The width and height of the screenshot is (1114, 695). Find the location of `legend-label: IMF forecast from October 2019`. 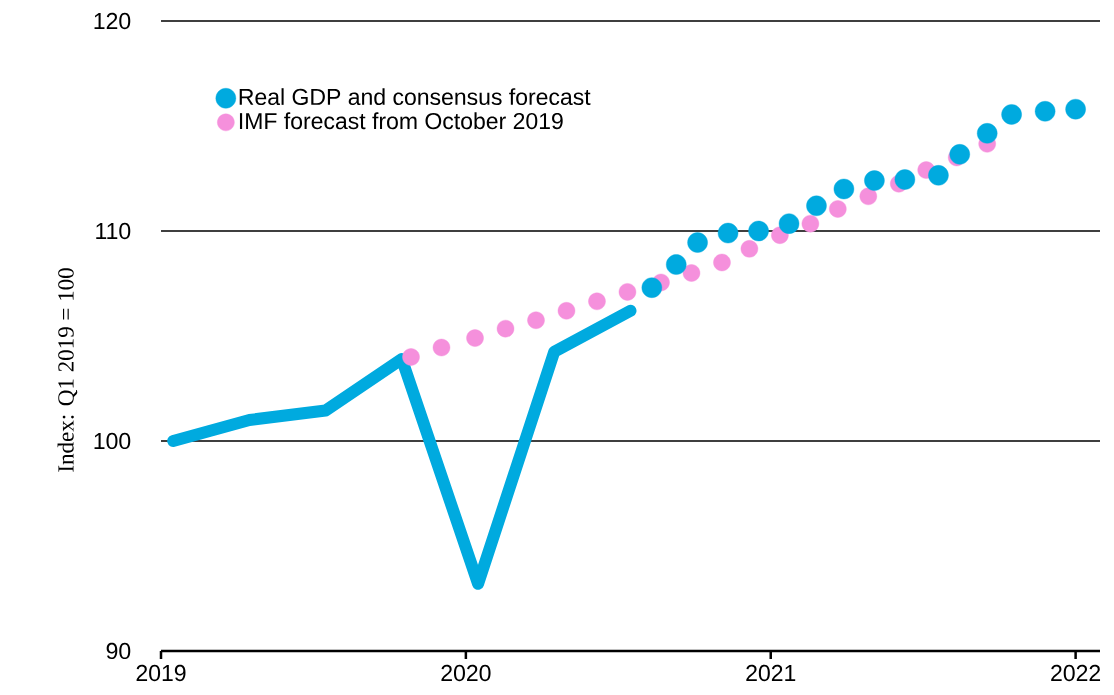

legend-label: IMF forecast from October 2019 is located at coordinates (401, 121).